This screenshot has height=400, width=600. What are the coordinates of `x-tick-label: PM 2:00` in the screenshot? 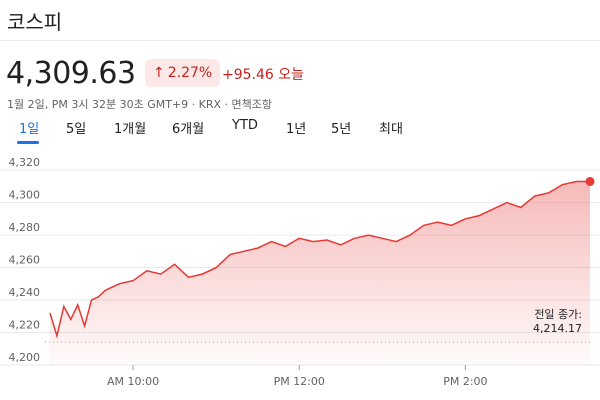 It's located at (465, 381).